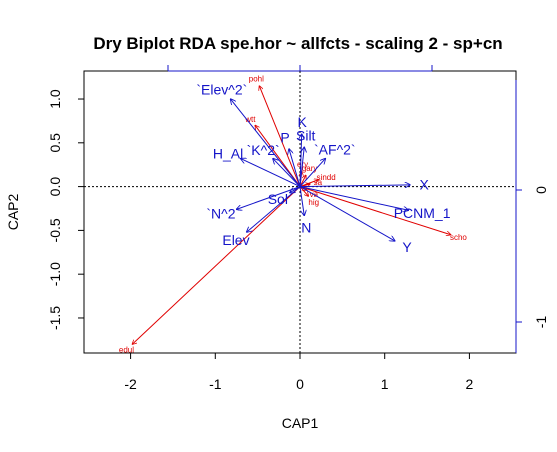 The image size is (557, 452). What do you see at coordinates (301, 201) in the screenshot?
I see `constraint-arrow-n` at bounding box center [301, 201].